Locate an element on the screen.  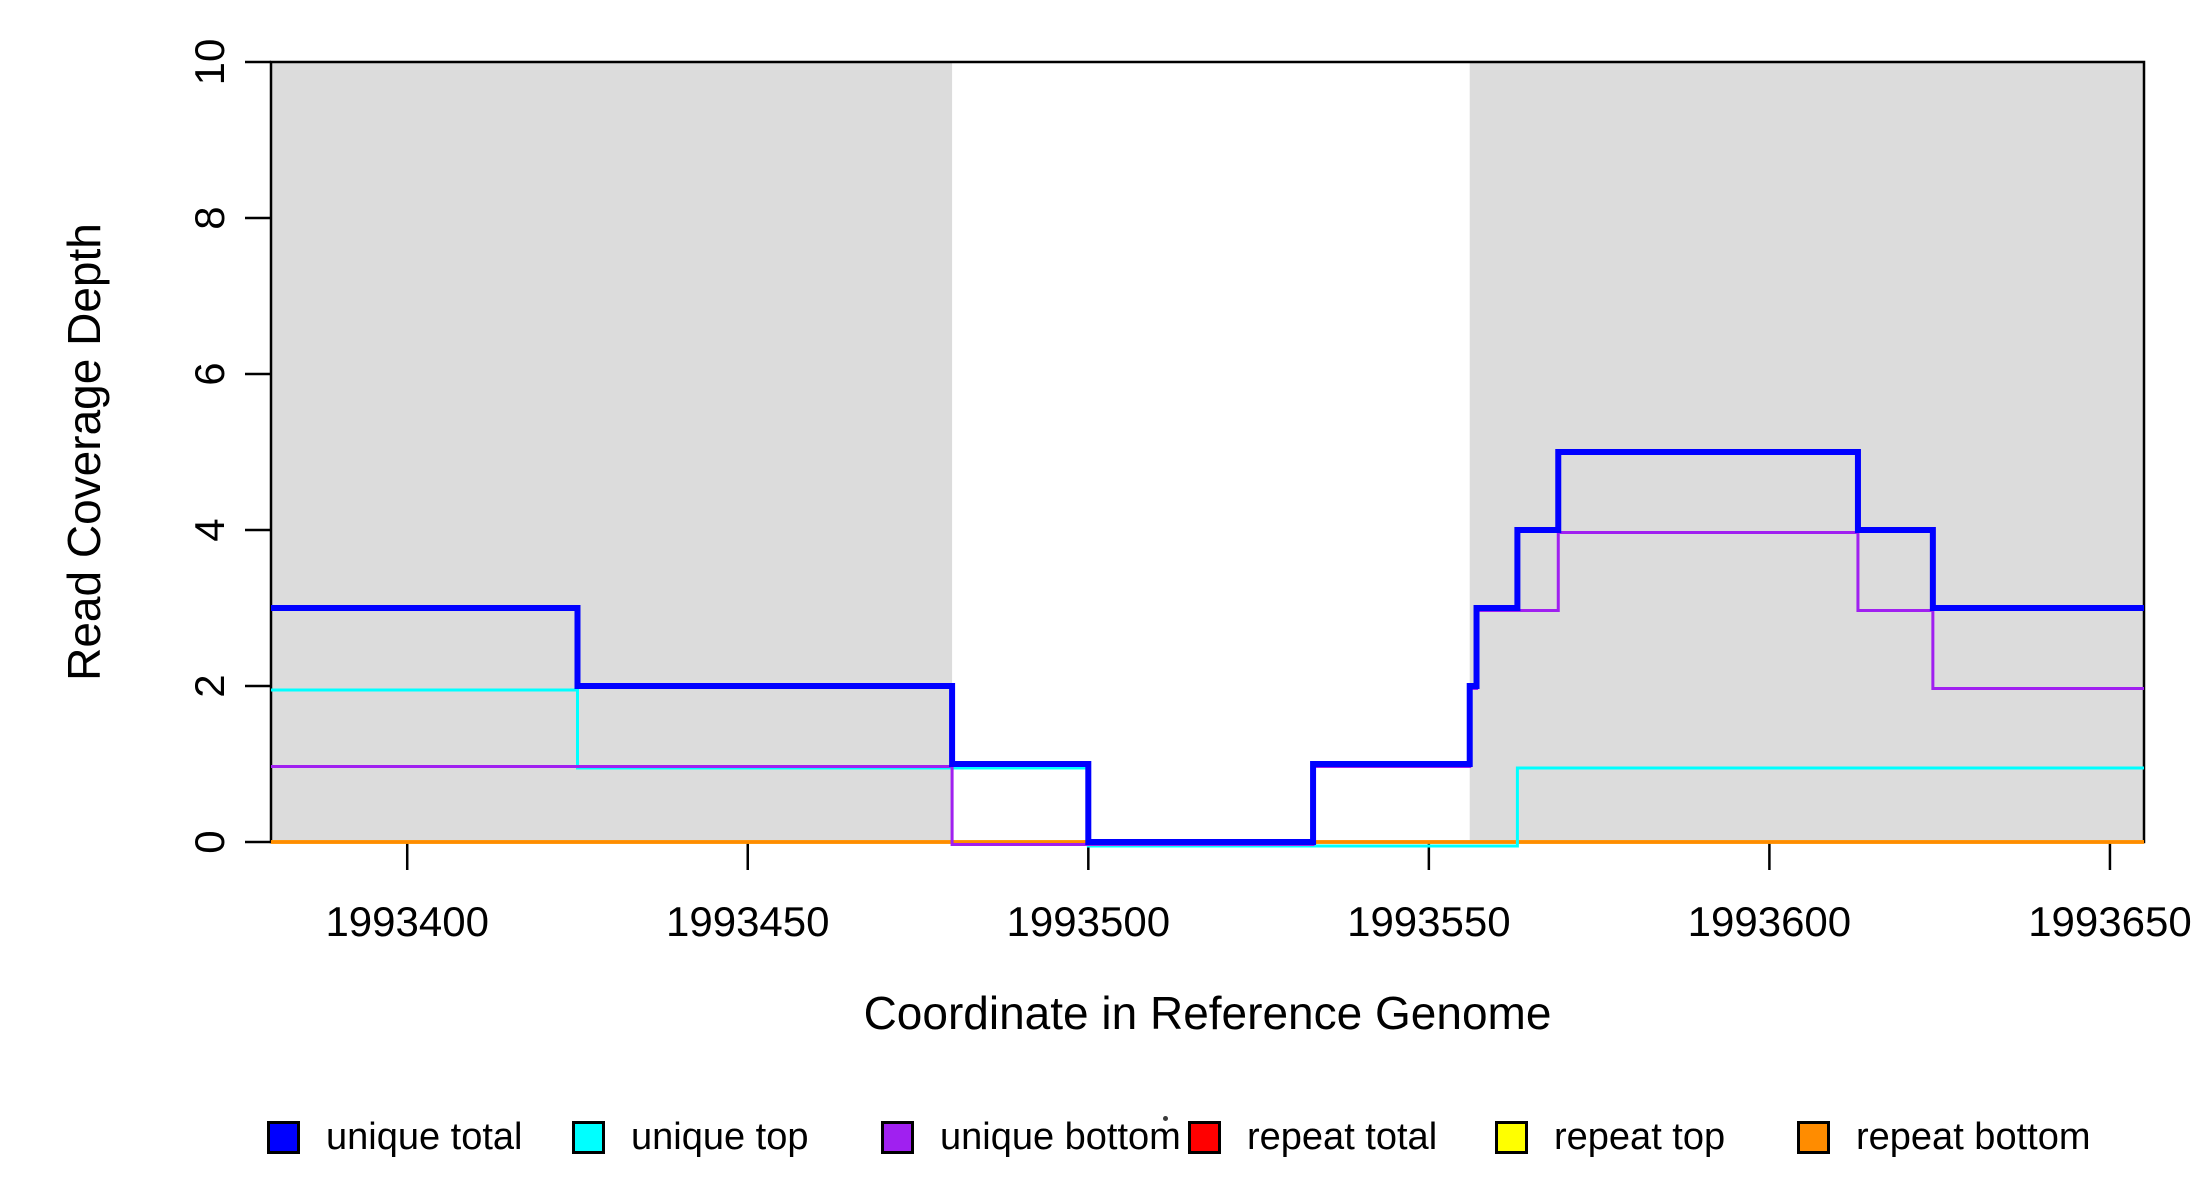
x-tick-label: 1993650 is located at coordinates (2110, 921).